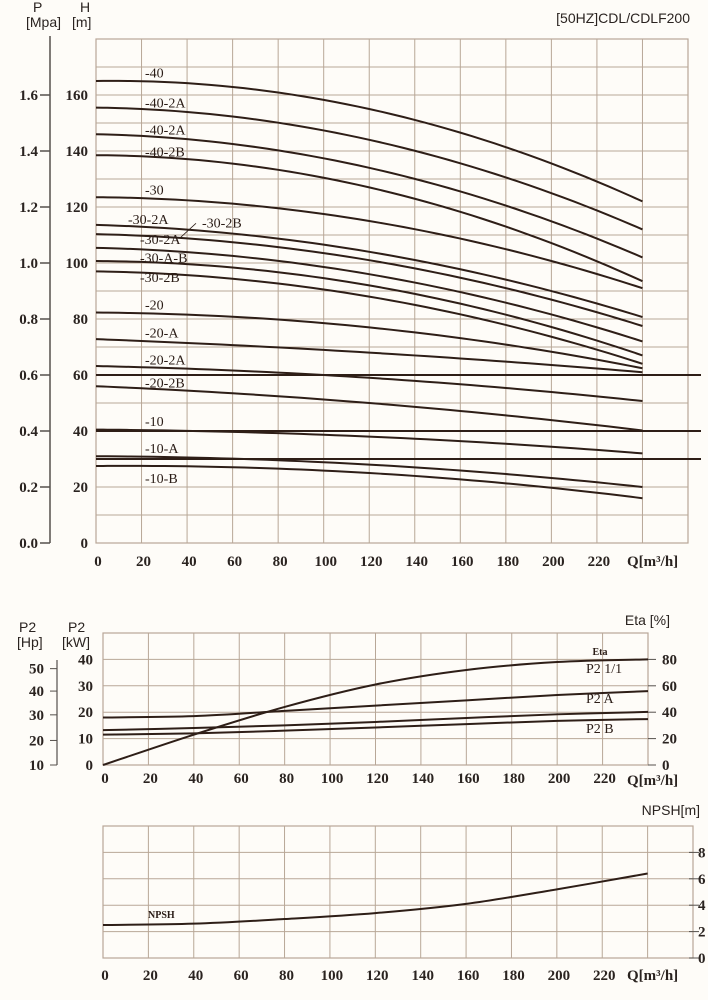 This screenshot has width=708, height=1000. I want to click on h-tick-label: 100, so click(77, 264).